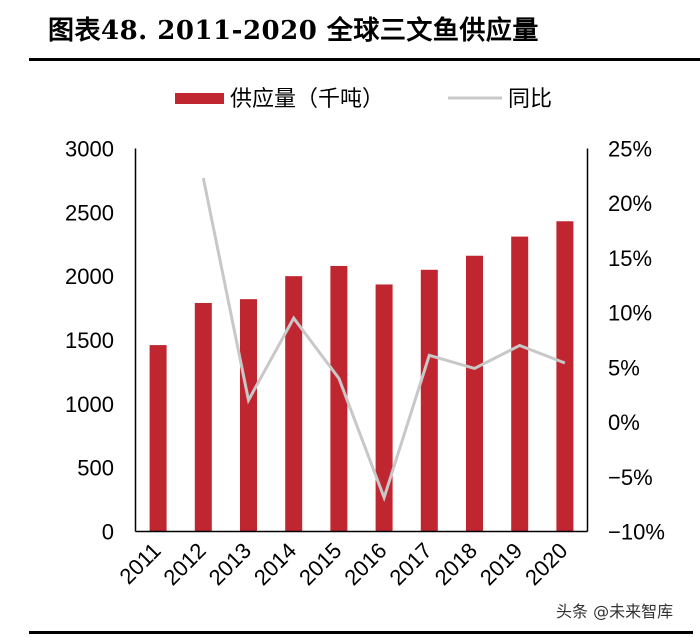 This screenshot has height=637, width=700. Describe the element at coordinates (339, 398) in the screenshot. I see `bar-2015` at that location.